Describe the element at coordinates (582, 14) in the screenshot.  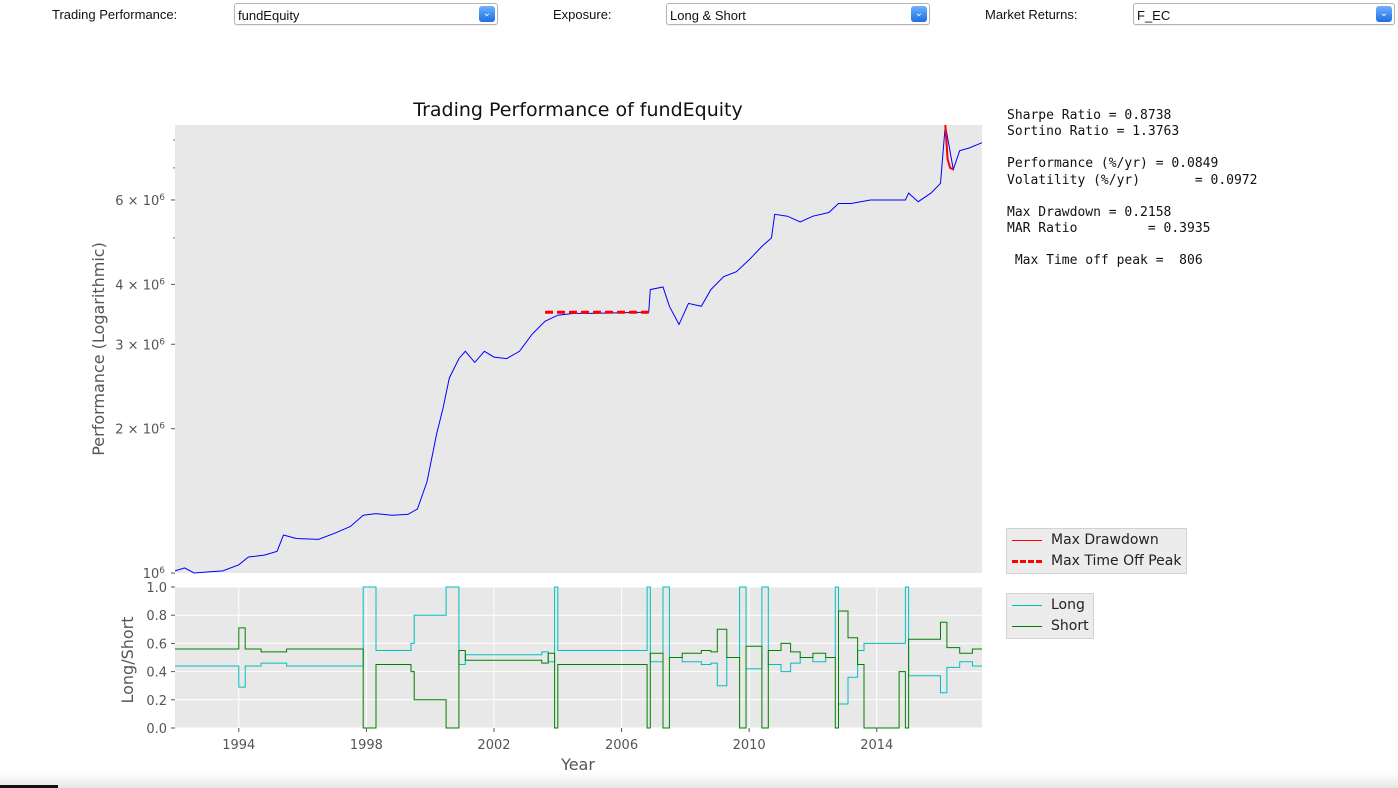
I see `exposure-label: Exposure:` at that location.